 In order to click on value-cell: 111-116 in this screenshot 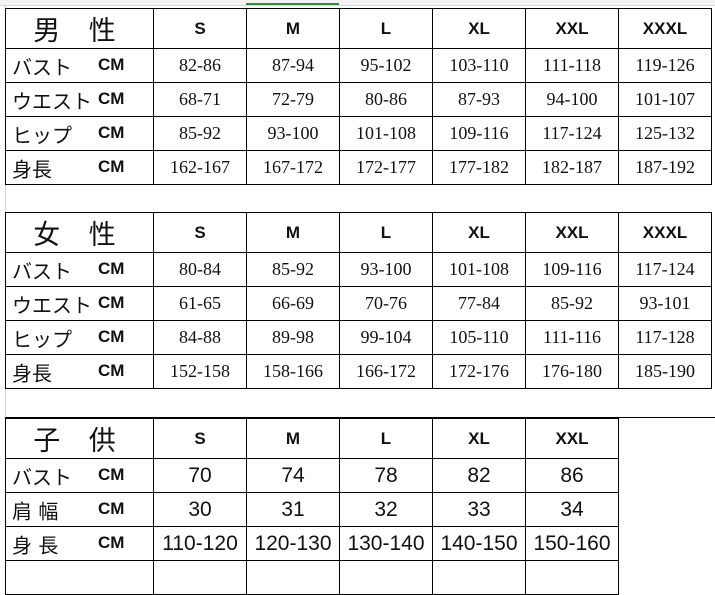, I will do `click(572, 337)`.